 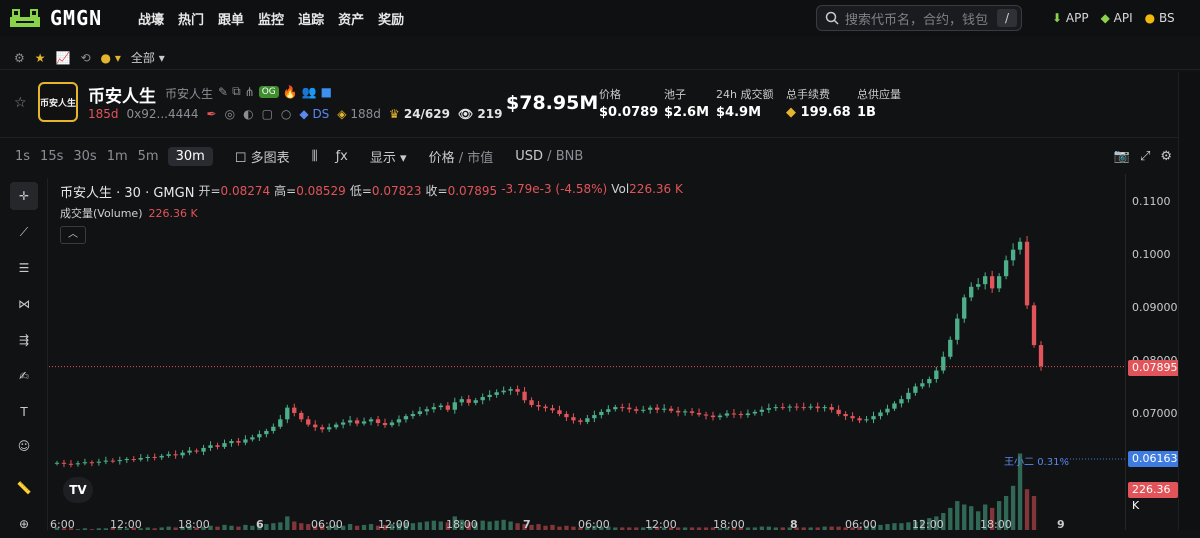 What do you see at coordinates (351, 20) in the screenshot?
I see `nav-item-assets: 资产` at bounding box center [351, 20].